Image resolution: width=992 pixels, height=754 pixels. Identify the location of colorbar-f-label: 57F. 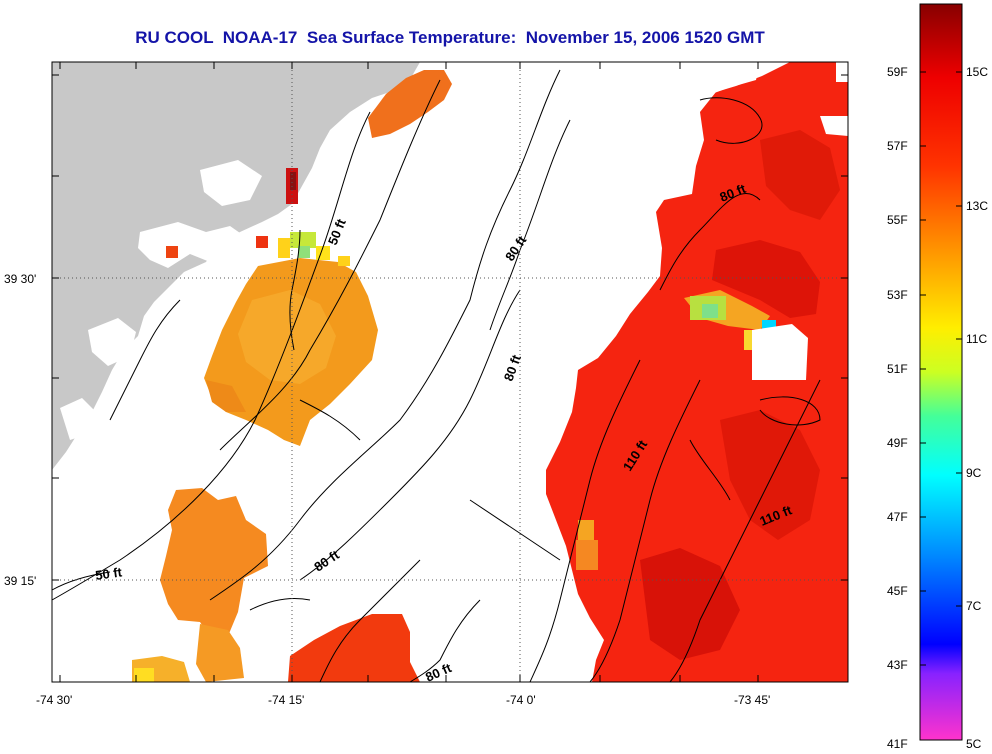
(897, 146).